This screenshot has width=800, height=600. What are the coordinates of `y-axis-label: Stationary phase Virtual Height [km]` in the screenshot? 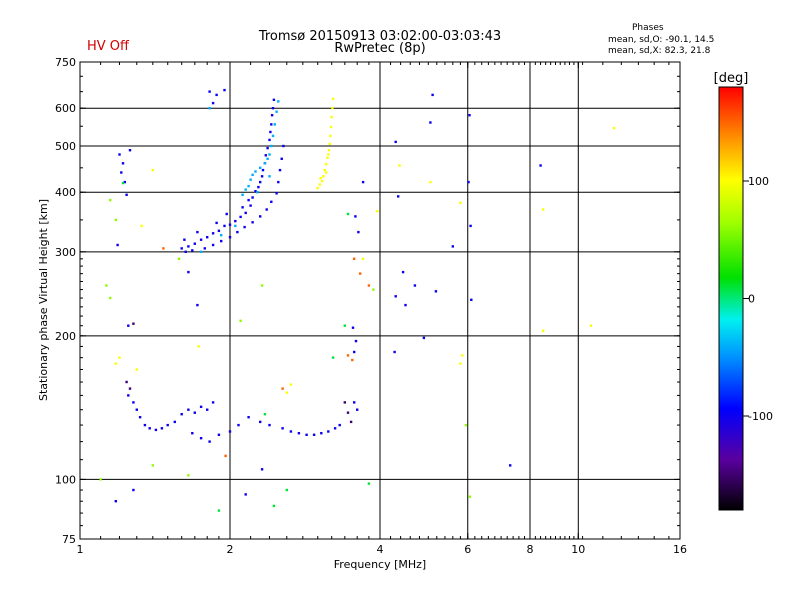 It's located at (43, 300).